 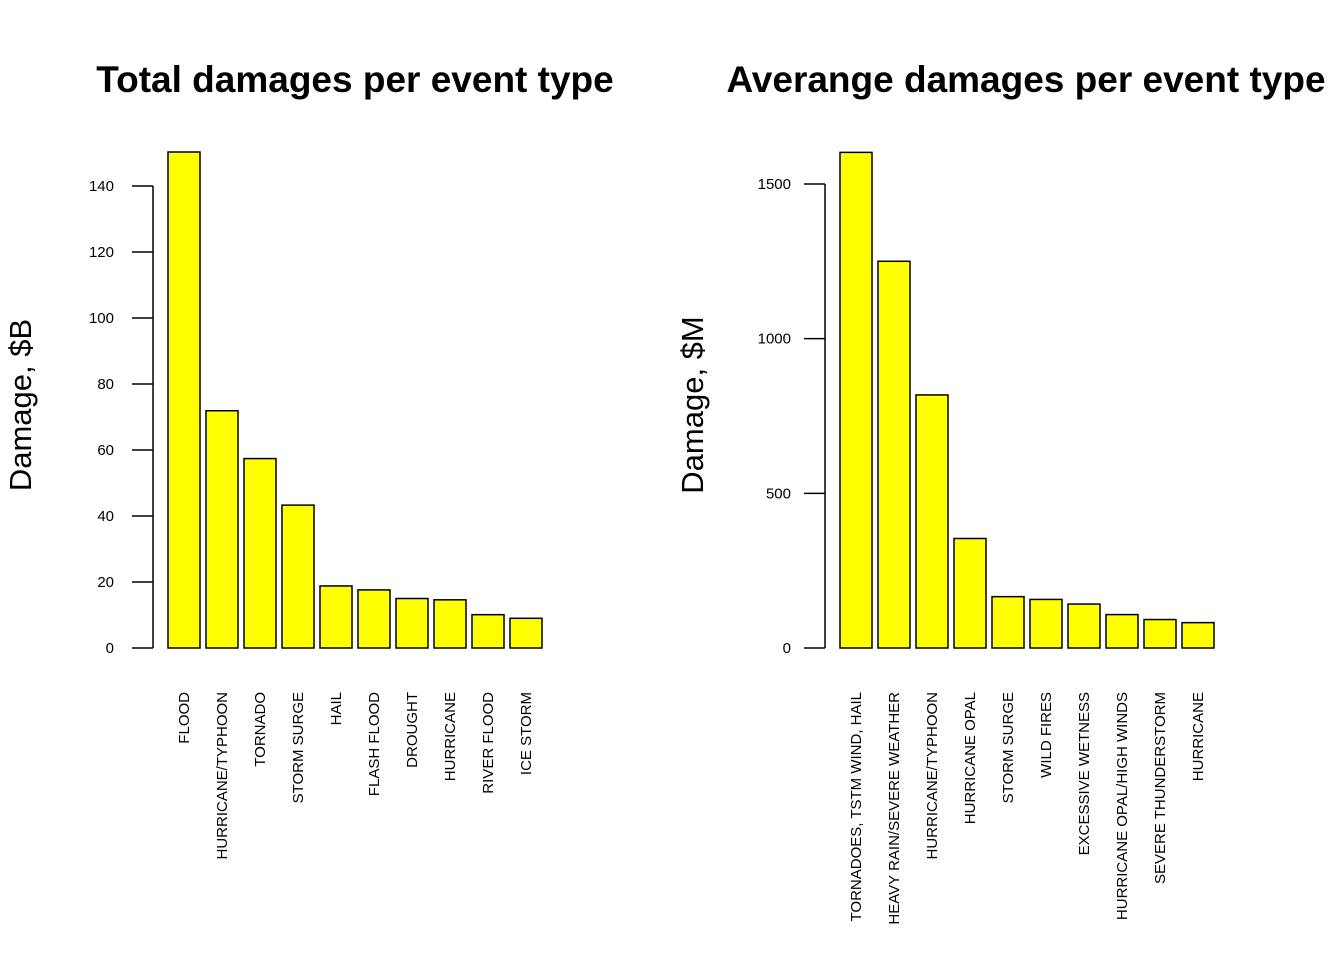 I want to click on category-label: WILD FIRES, so click(x=1046, y=735).